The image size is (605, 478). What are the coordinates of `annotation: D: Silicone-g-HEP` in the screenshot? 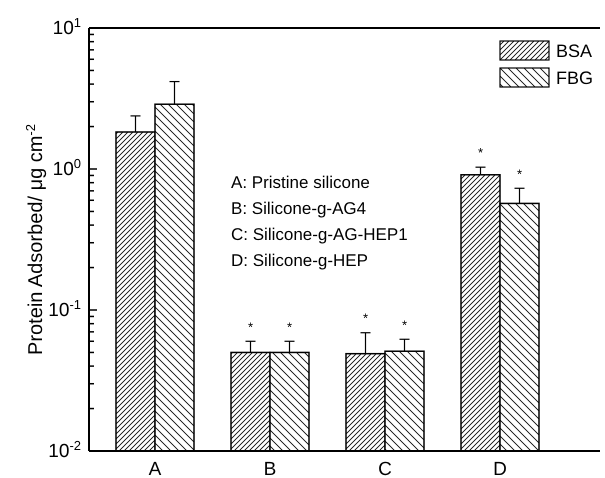 It's located at (299, 260).